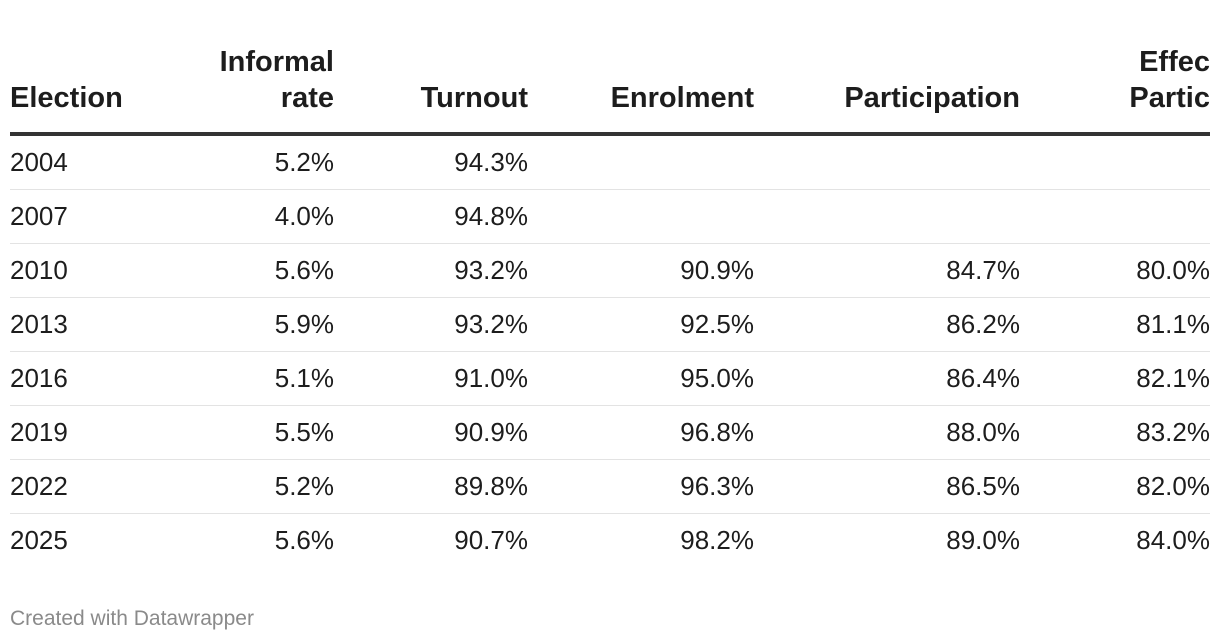 The width and height of the screenshot is (1220, 644). What do you see at coordinates (641, 324) in the screenshot?
I see `table-cell-enrolment: 92.5%` at bounding box center [641, 324].